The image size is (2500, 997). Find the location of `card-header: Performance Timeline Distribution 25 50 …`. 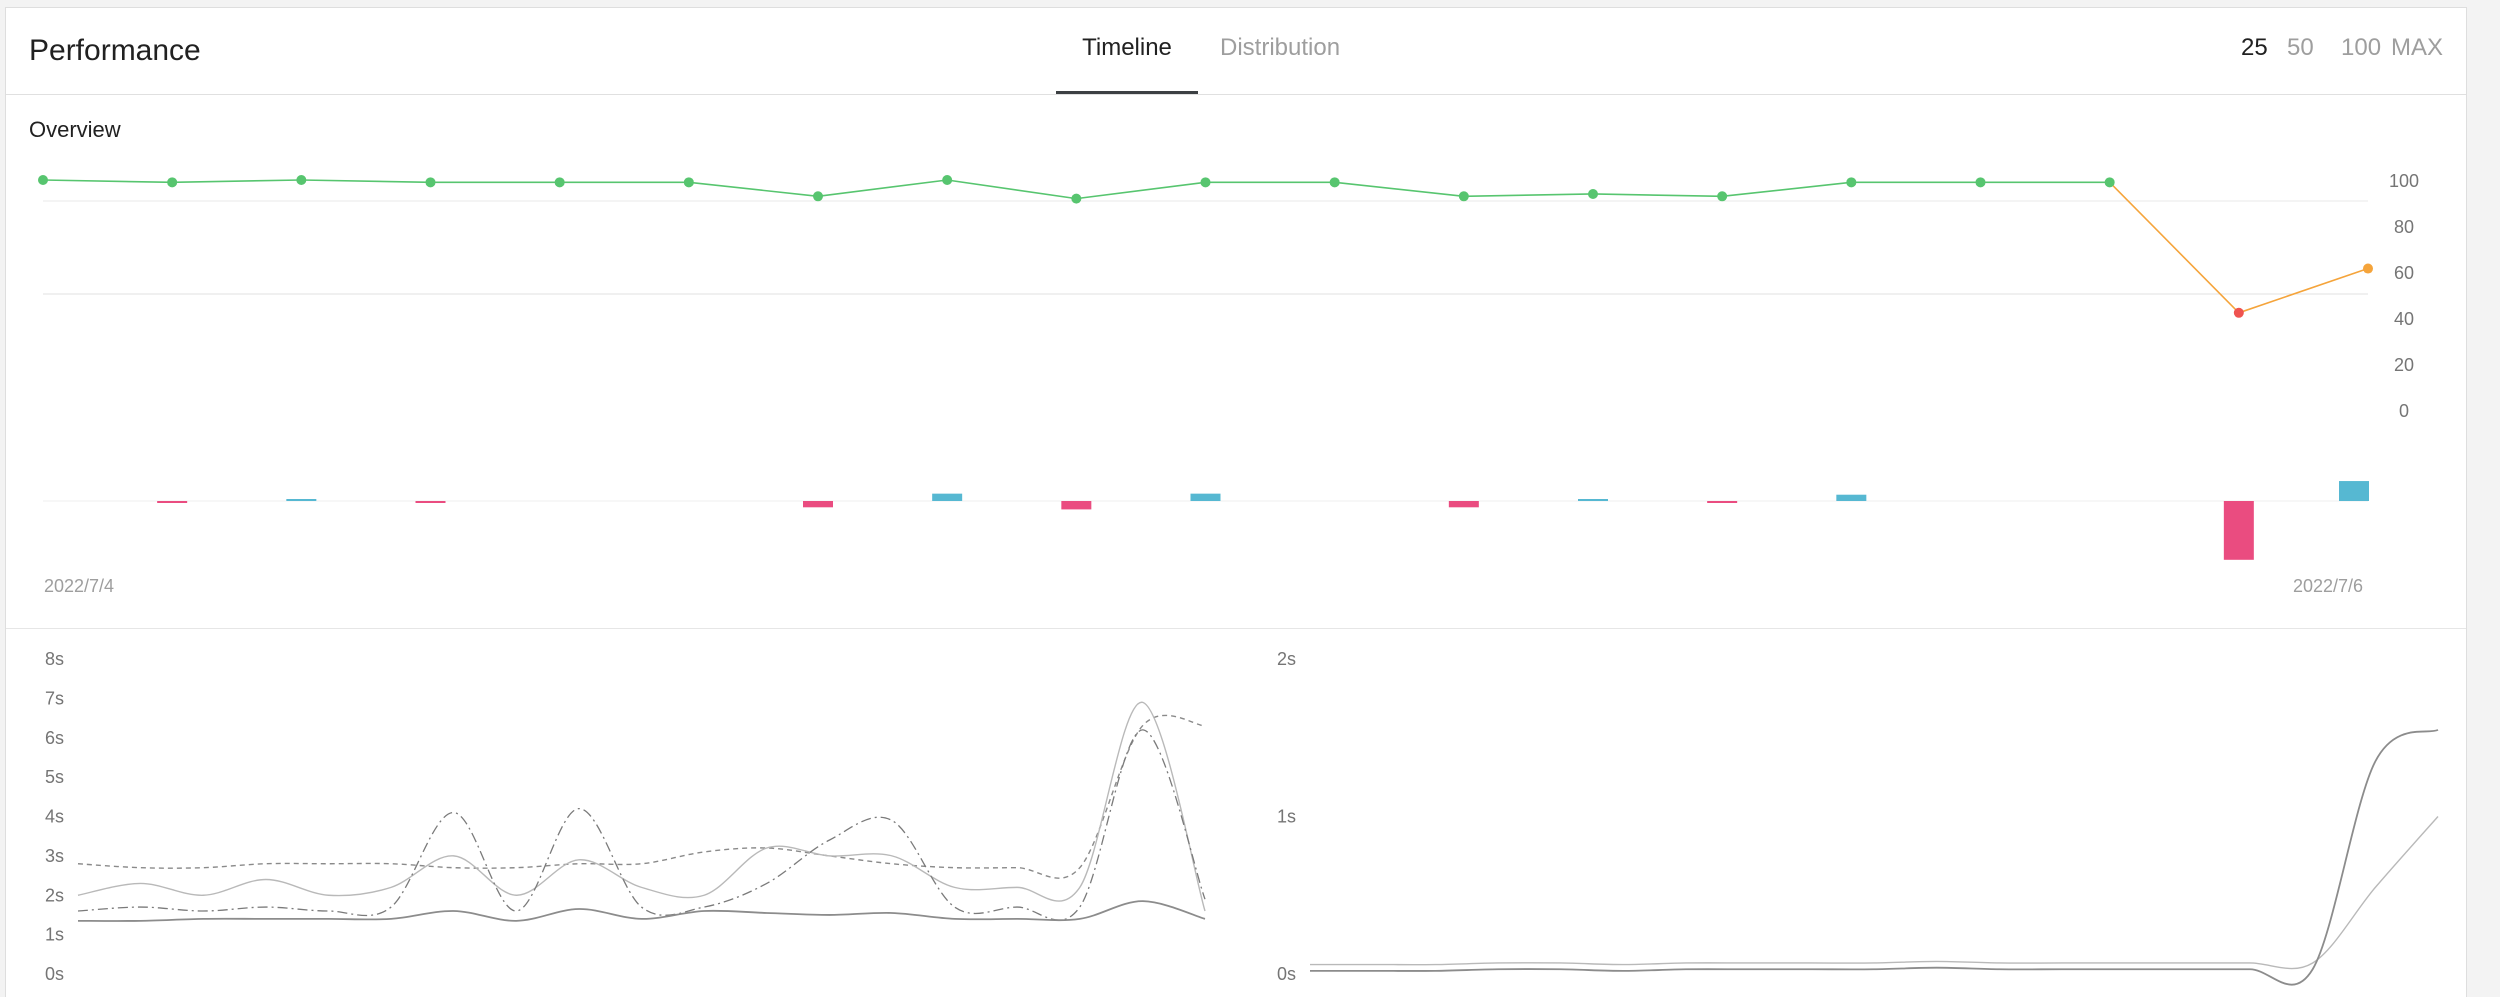

card-header: Performance Timeline Distribution 25 50 … is located at coordinates (1236, 51).